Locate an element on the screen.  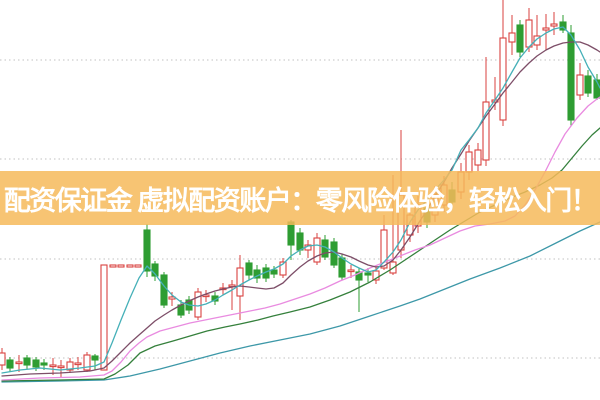
promo-banner-text: 配资保证金 虚拟配资账户：零风险体验，轻松入门！ is located at coordinates (300, 200).